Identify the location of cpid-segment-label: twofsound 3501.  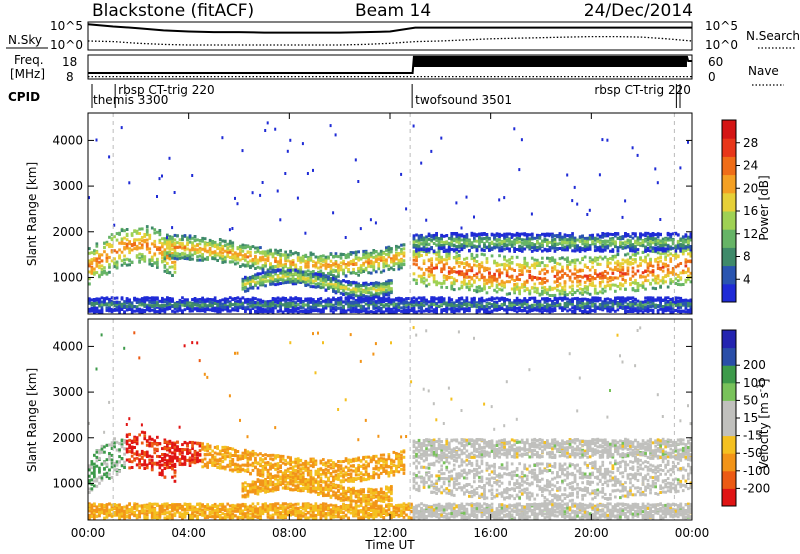
(463, 100).